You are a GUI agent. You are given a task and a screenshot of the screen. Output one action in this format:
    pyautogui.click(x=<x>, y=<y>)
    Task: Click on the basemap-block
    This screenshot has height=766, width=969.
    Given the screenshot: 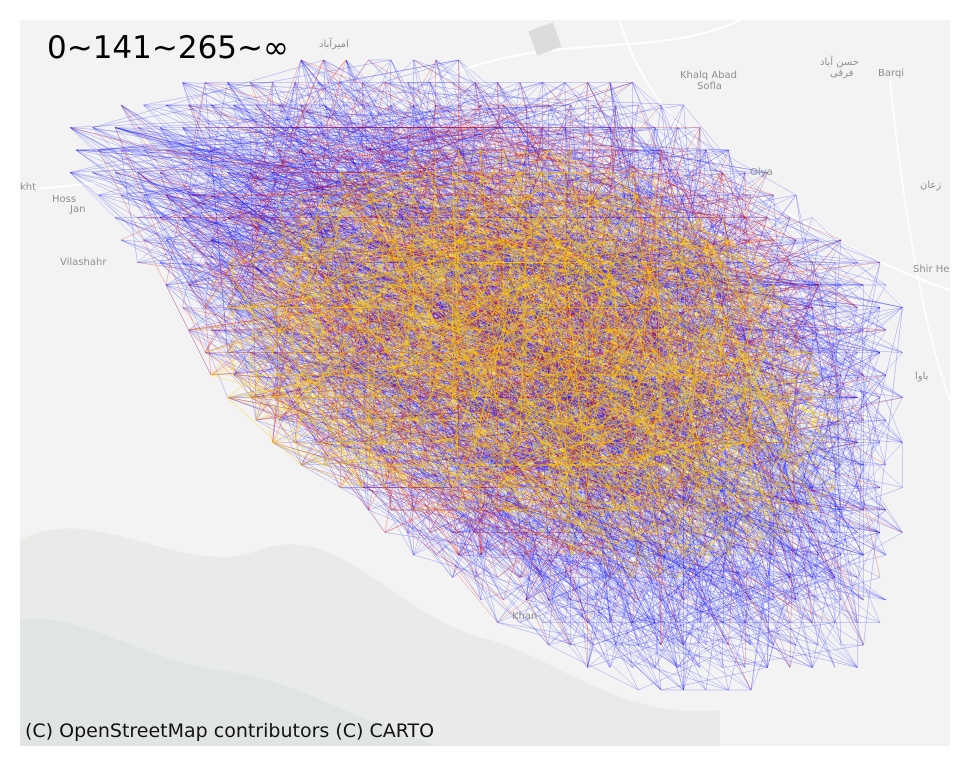 What is the action you would take?
    pyautogui.click(x=545, y=39)
    